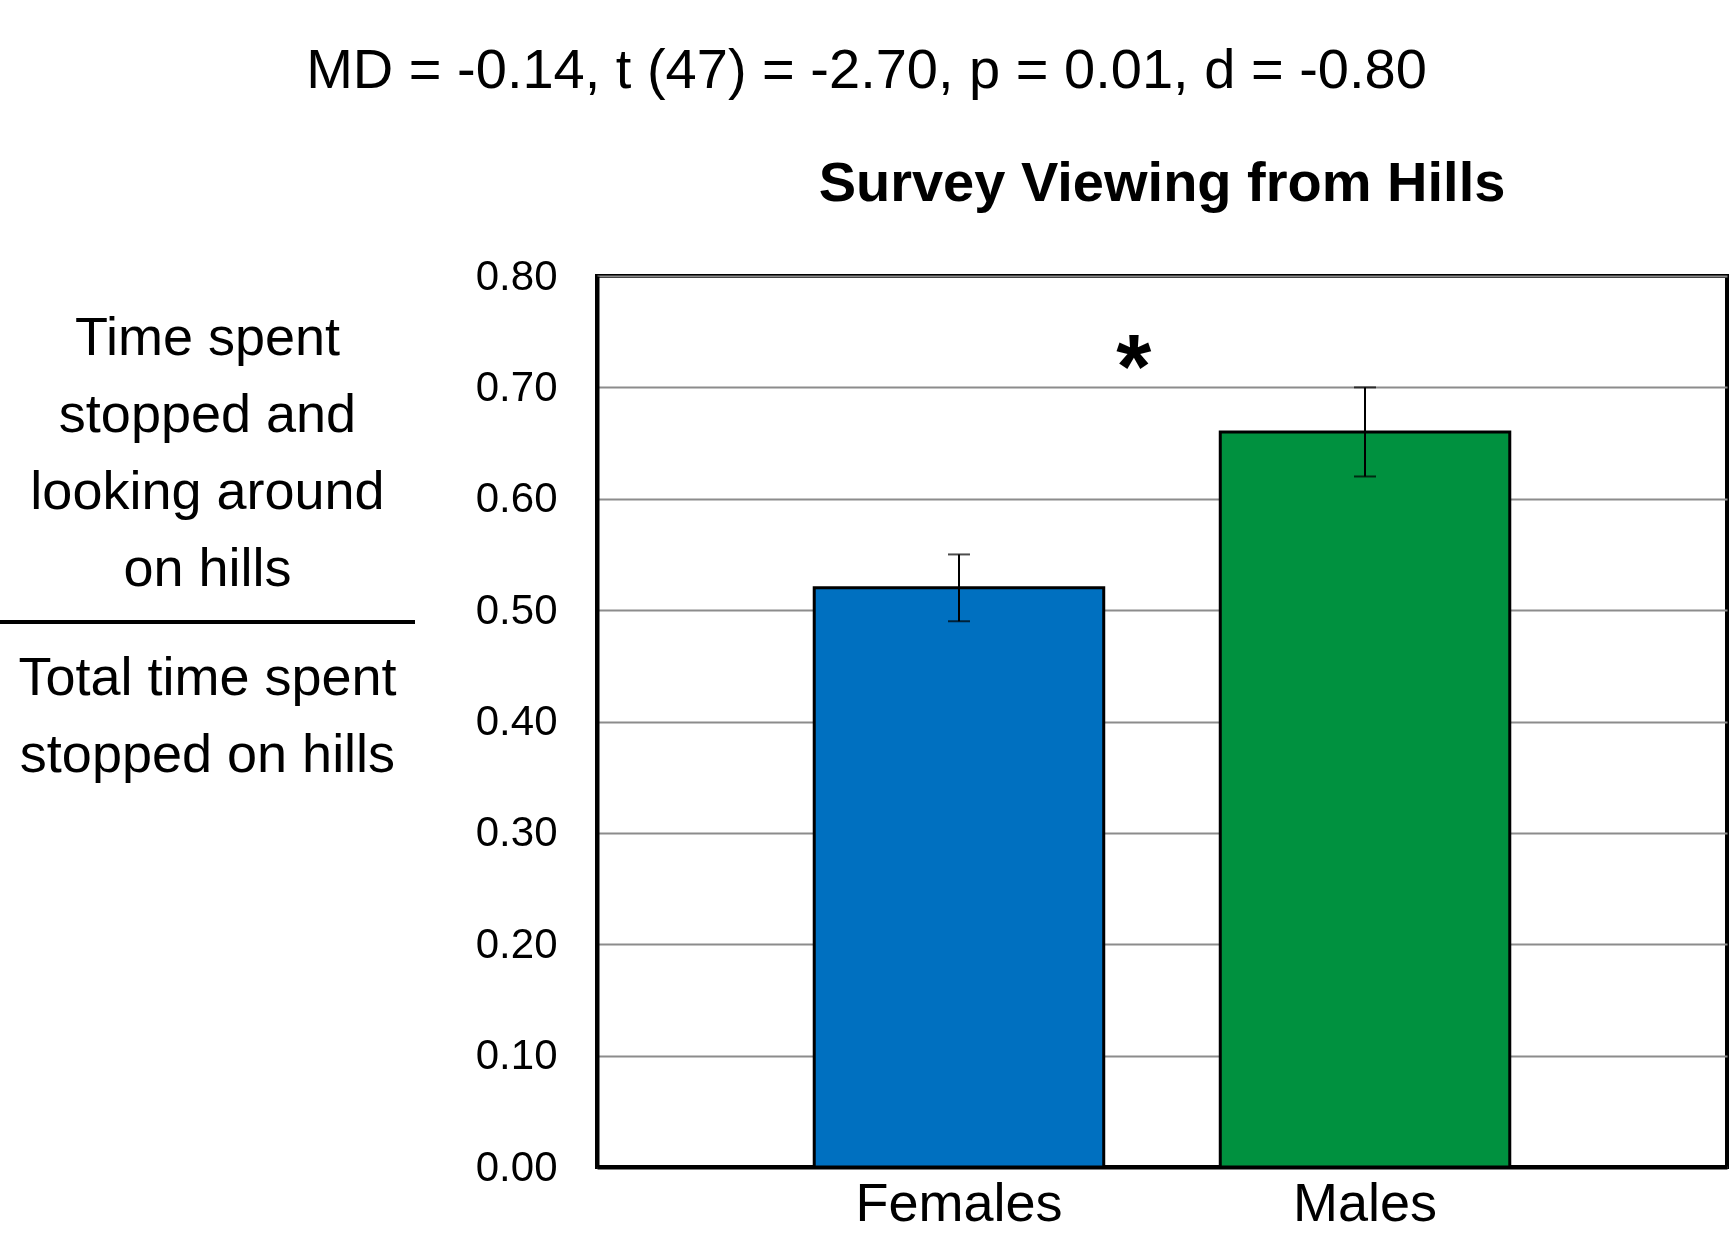 The image size is (1733, 1252). Describe the element at coordinates (516, 386) in the screenshot. I see `y-tick-label: 0.70` at that location.